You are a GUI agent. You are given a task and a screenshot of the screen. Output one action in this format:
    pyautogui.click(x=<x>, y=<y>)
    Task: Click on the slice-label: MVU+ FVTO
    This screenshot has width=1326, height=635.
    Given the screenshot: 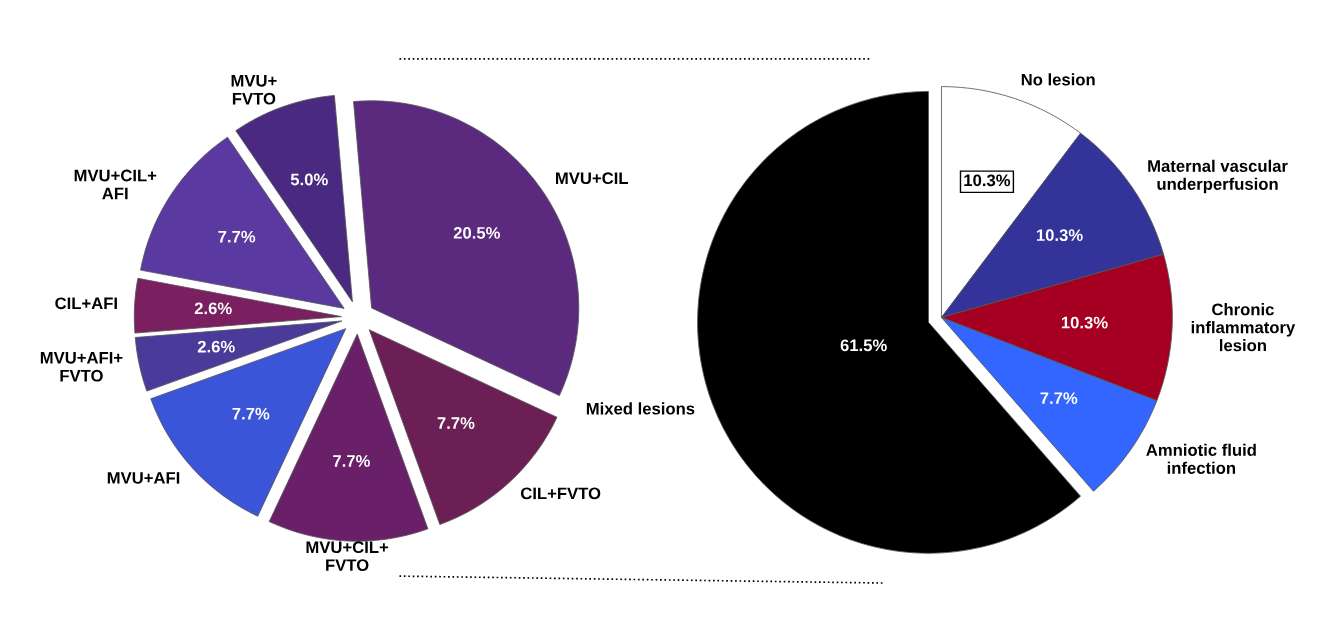 What is the action you would take?
    pyautogui.click(x=254, y=90)
    